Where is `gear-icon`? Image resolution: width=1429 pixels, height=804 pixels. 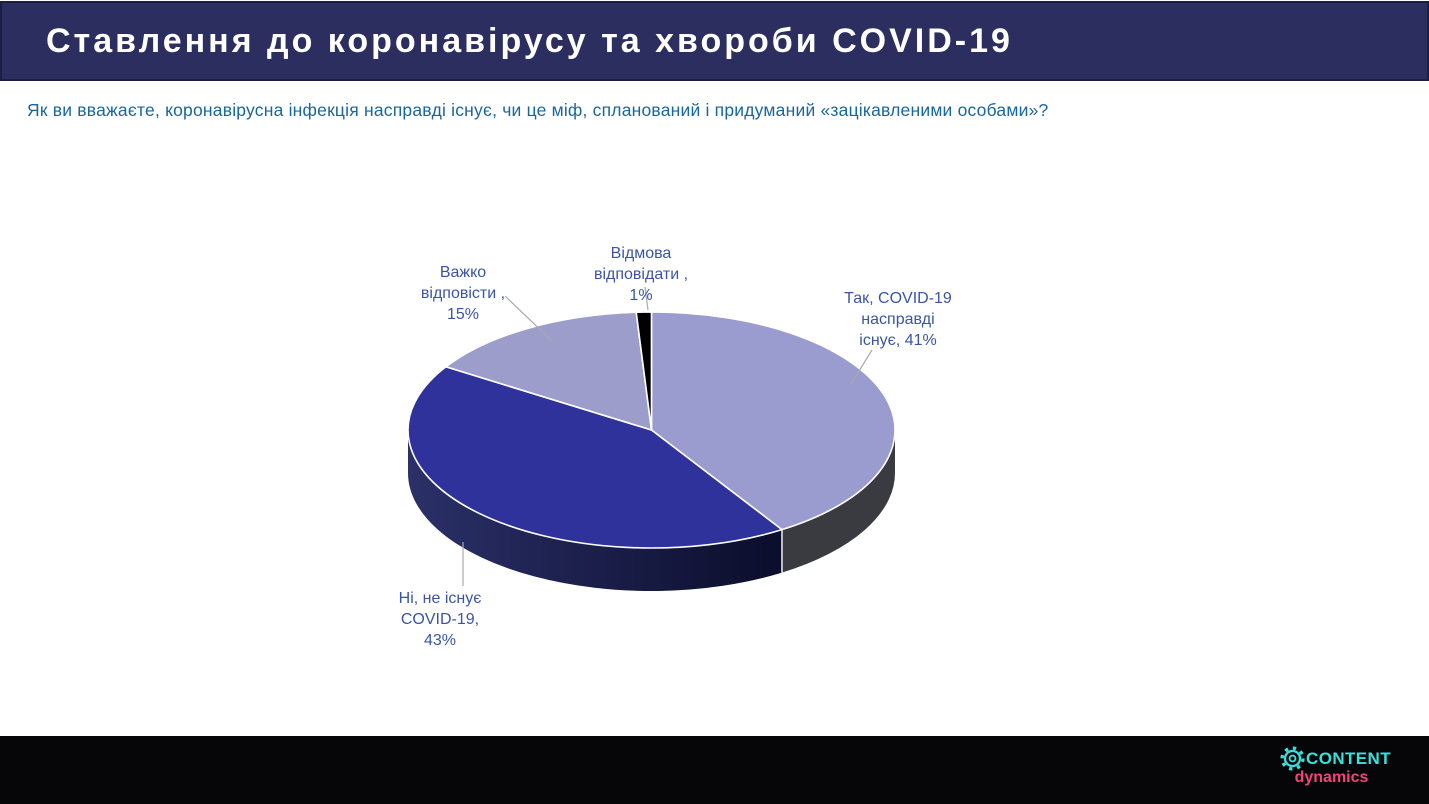 gear-icon is located at coordinates (1292, 758).